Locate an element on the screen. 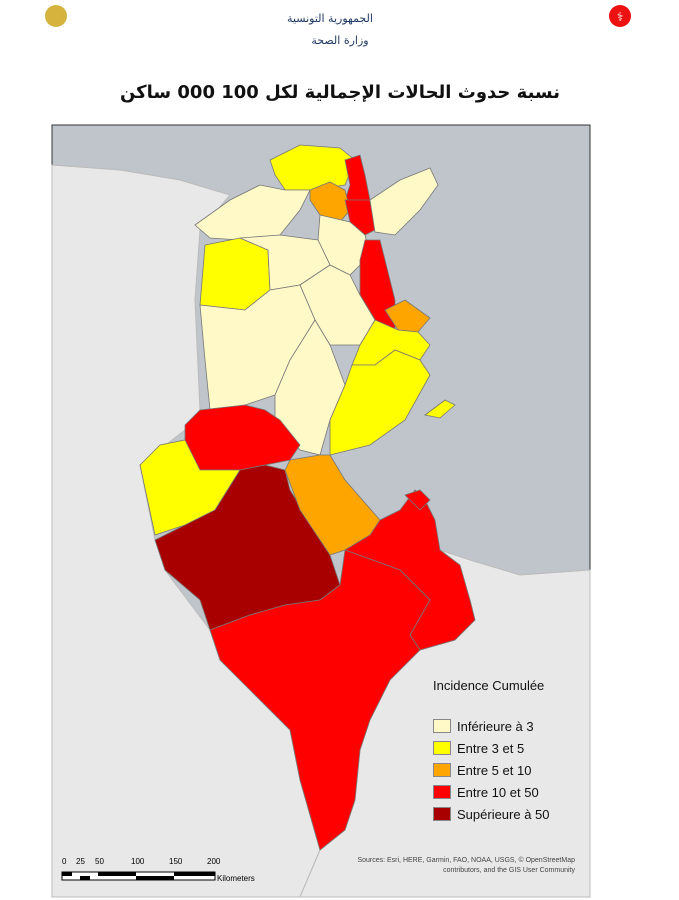  region-manouba is located at coordinates (330, 202).